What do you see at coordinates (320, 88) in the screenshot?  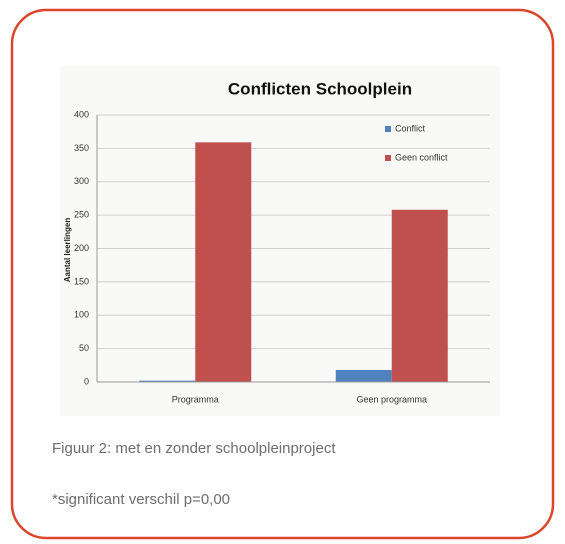 I see `chart-title: Conflicten Schoolplein` at bounding box center [320, 88].